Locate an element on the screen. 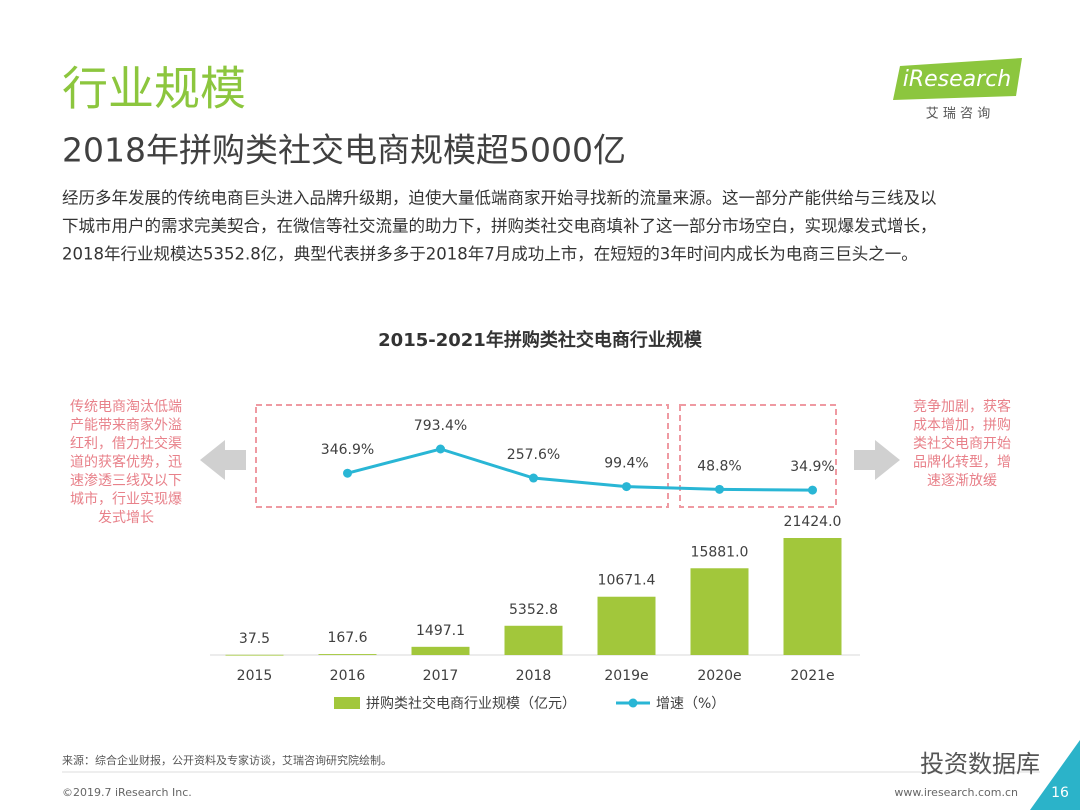  bar-value-label: 37.5 is located at coordinates (254, 639).